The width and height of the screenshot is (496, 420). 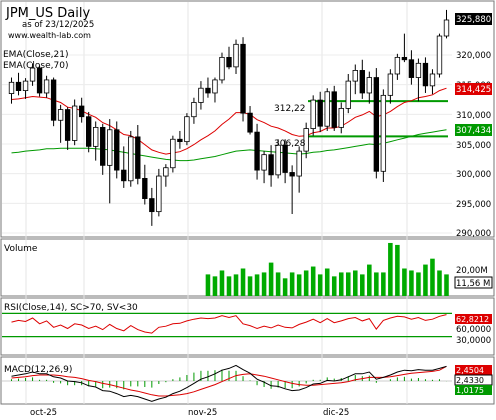 What do you see at coordinates (71, 308) in the screenshot?
I see `rsi-label: RSI(Close,14), SC>70, SV<30` at bounding box center [71, 308].